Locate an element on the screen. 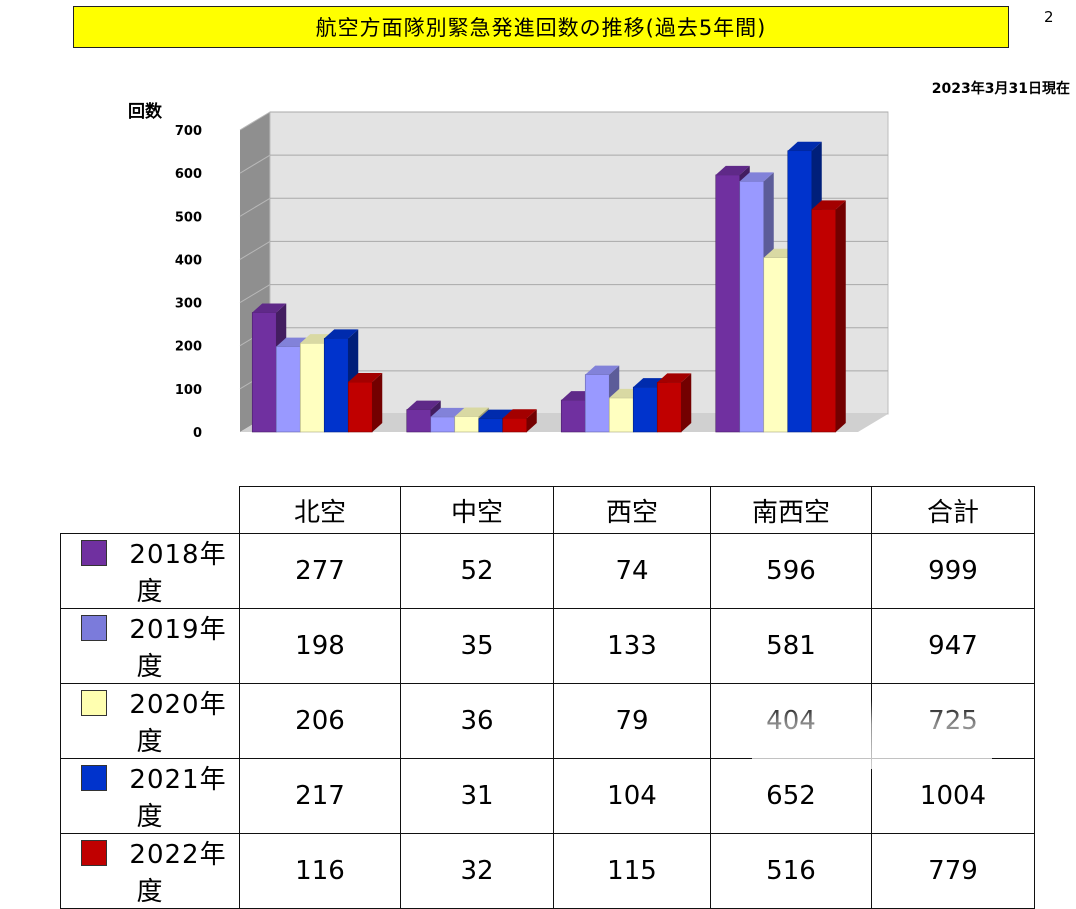  row-label: 2018年度 is located at coordinates (150, 571).